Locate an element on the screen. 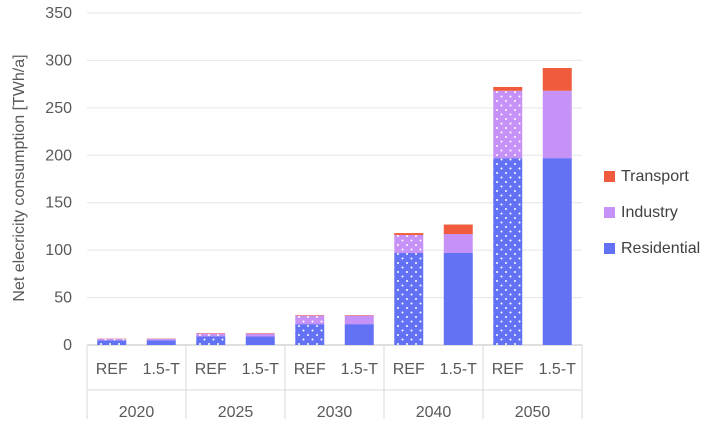 This screenshot has width=723, height=427. bar-transport-2040-REF is located at coordinates (409, 234).